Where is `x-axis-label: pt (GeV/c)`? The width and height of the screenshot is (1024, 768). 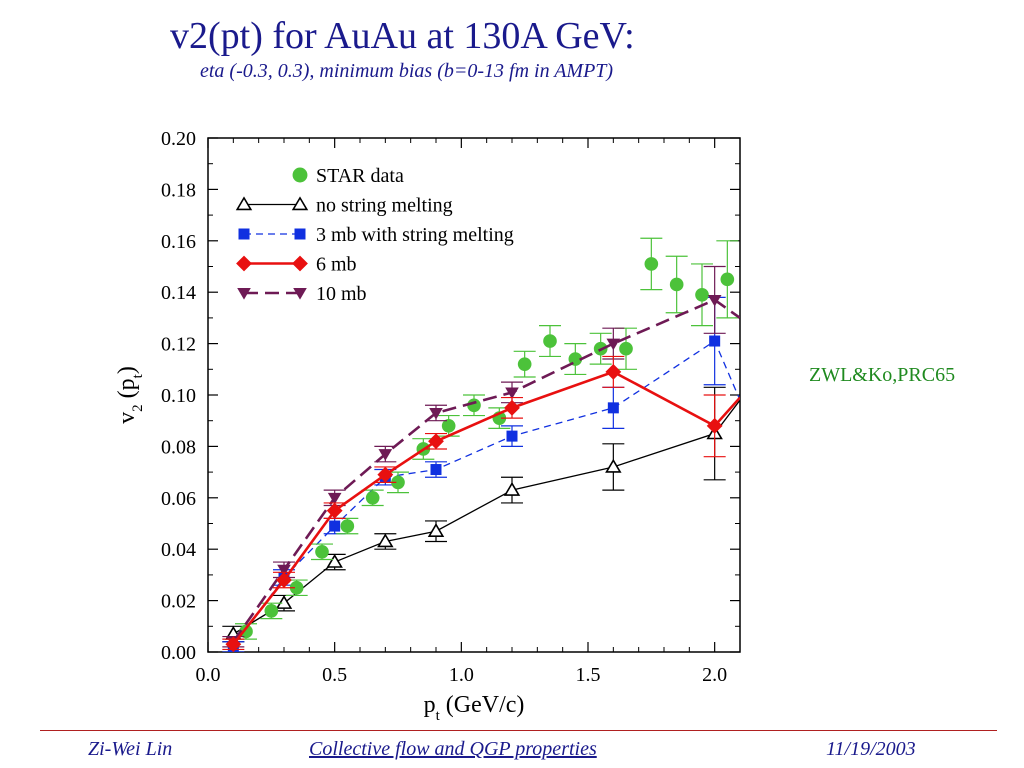 x-axis-label: pt (GeV/c) is located at coordinates (474, 708).